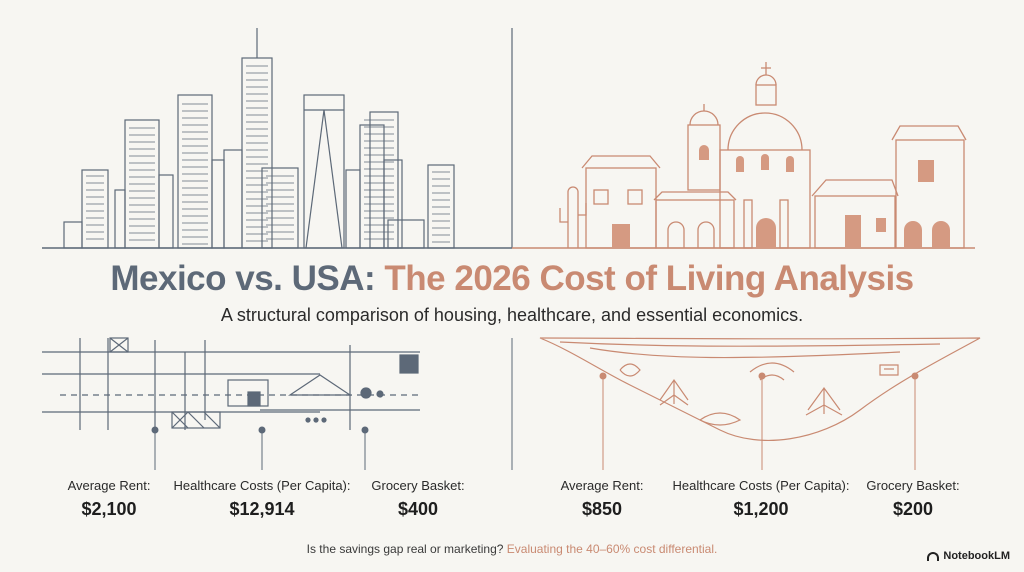 The width and height of the screenshot is (1024, 572). I want to click on footer-question: Is the savings gap real or marketing?, so click(405, 549).